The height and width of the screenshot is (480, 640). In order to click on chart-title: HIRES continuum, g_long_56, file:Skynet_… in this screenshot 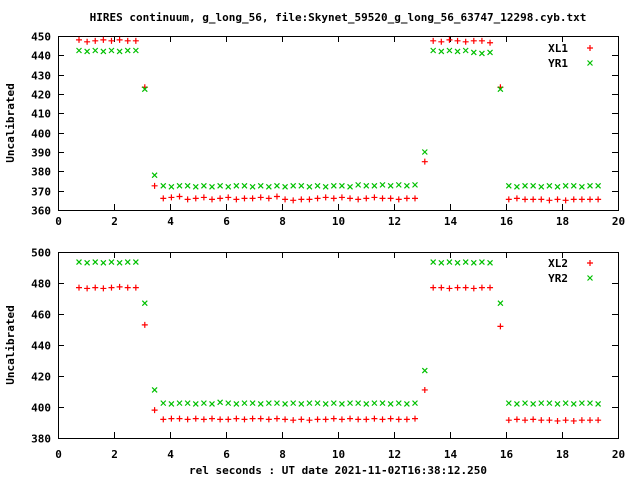, I will do `click(338, 17)`.